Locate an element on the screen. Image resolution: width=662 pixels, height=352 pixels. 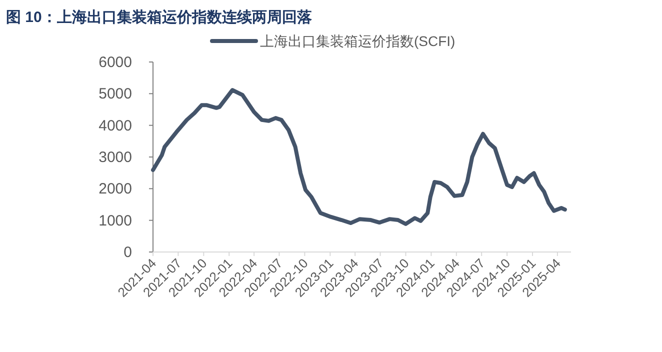
title: 图 10：上海出口集装箱运价指数连续两周回落 is located at coordinates (159, 17).